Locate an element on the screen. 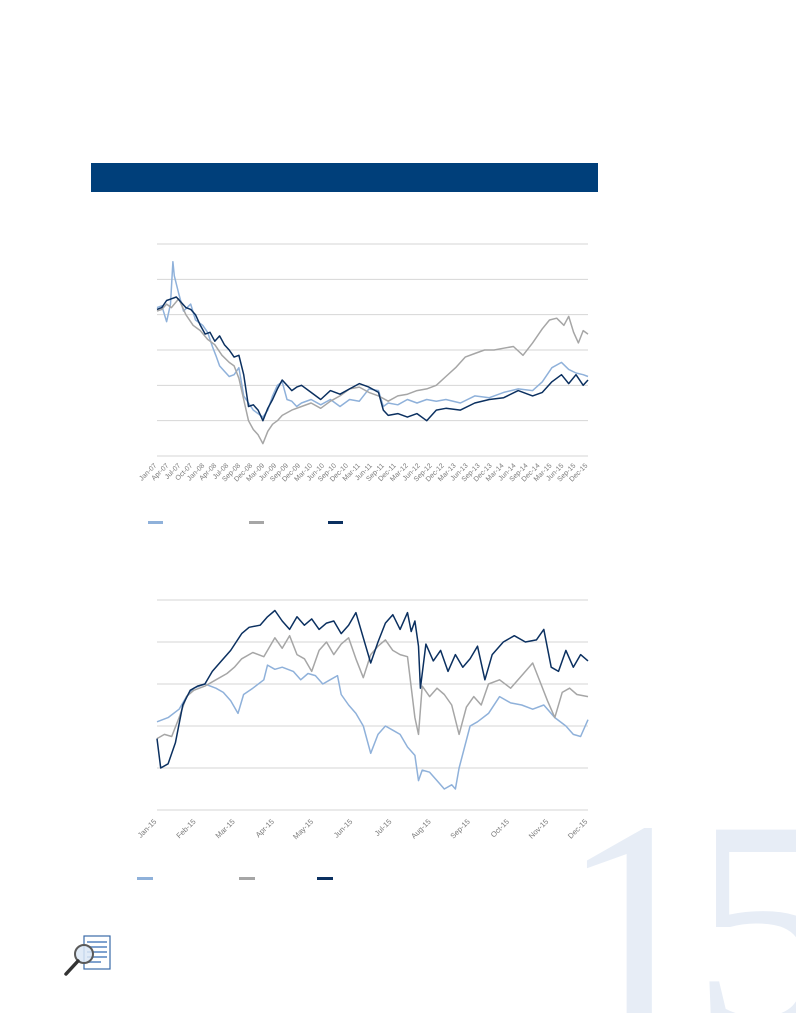 The height and width of the screenshot is (1013, 796). x-tick-label: May-15 is located at coordinates (303, 829).